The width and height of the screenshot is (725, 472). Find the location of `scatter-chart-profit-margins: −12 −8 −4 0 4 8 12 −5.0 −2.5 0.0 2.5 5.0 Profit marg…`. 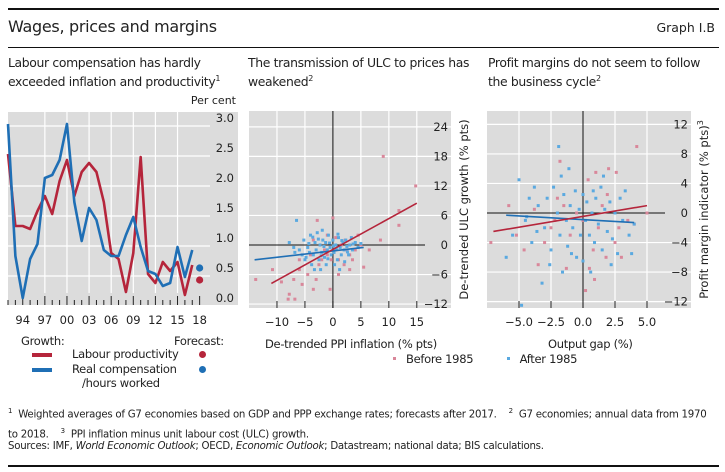

scatter-chart-profit-margins: −12 −8 −4 0 4 8 12 −5.0 −2.5 0.0 2.5 5.0 Profit marg… is located at coordinates (599, 220).